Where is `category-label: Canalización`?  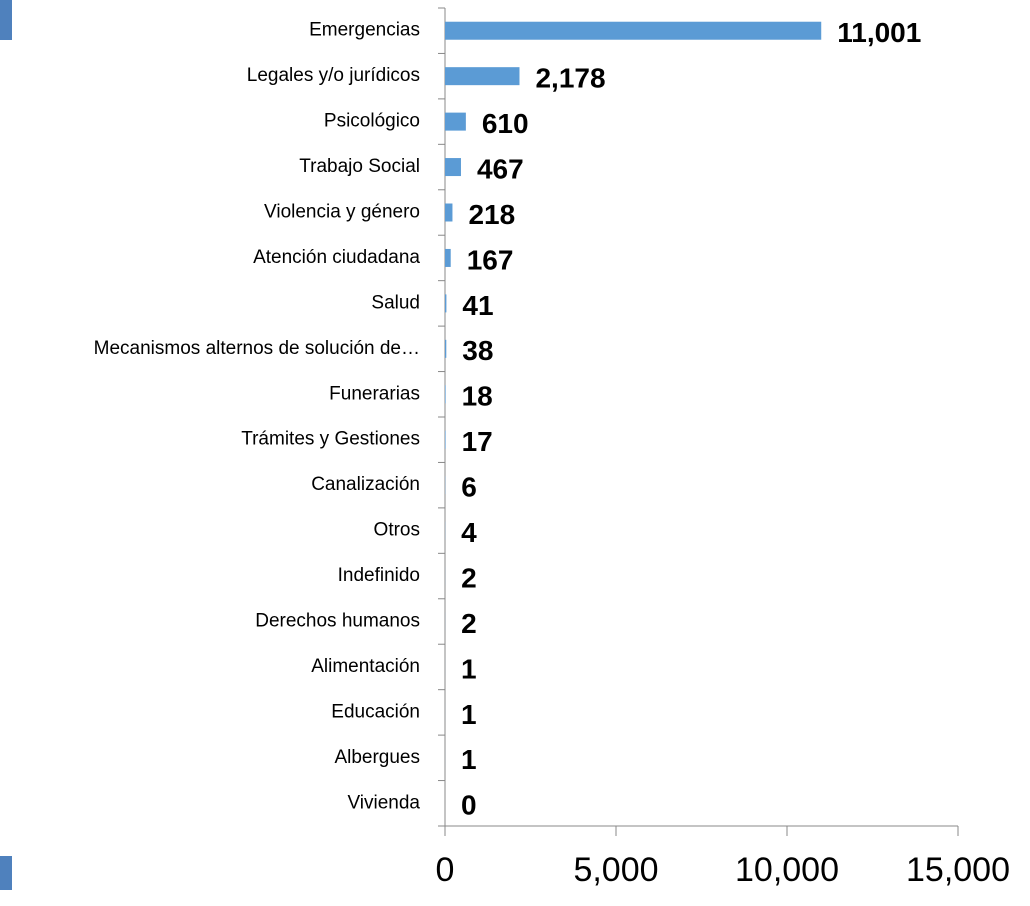 category-label: Canalización is located at coordinates (365, 484).